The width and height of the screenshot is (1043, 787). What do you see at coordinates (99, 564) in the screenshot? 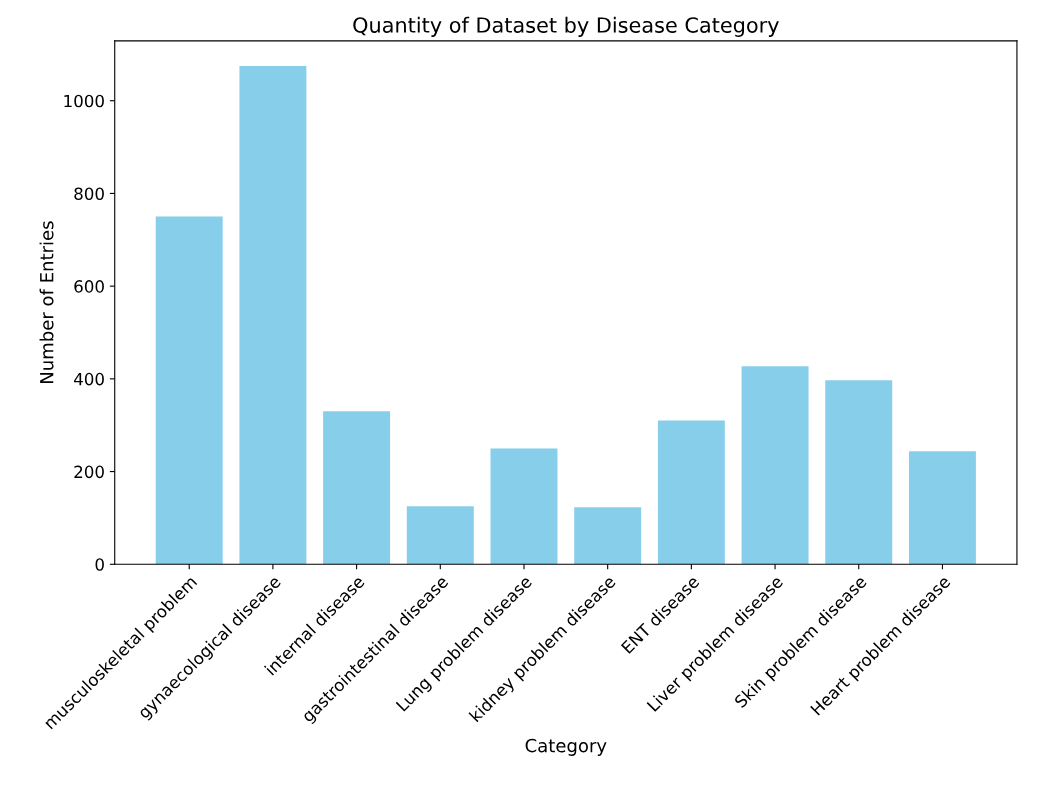
I see `y-tick-label: 0` at bounding box center [99, 564].